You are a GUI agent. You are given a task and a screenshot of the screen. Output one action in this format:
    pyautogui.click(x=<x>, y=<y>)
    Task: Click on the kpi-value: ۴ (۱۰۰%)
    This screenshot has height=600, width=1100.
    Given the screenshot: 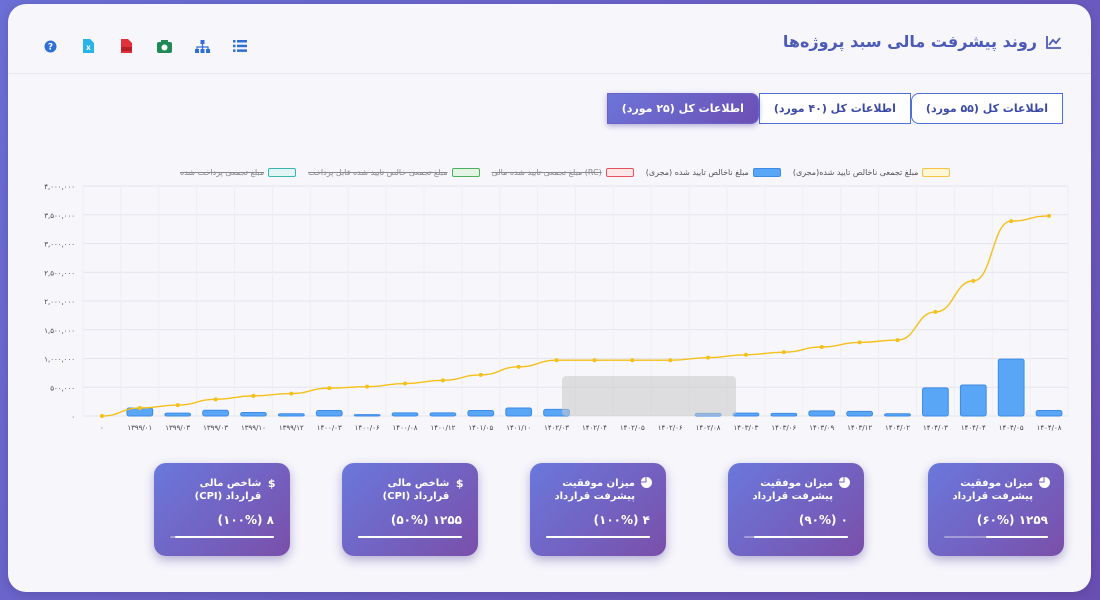 What is the action you would take?
    pyautogui.click(x=621, y=520)
    